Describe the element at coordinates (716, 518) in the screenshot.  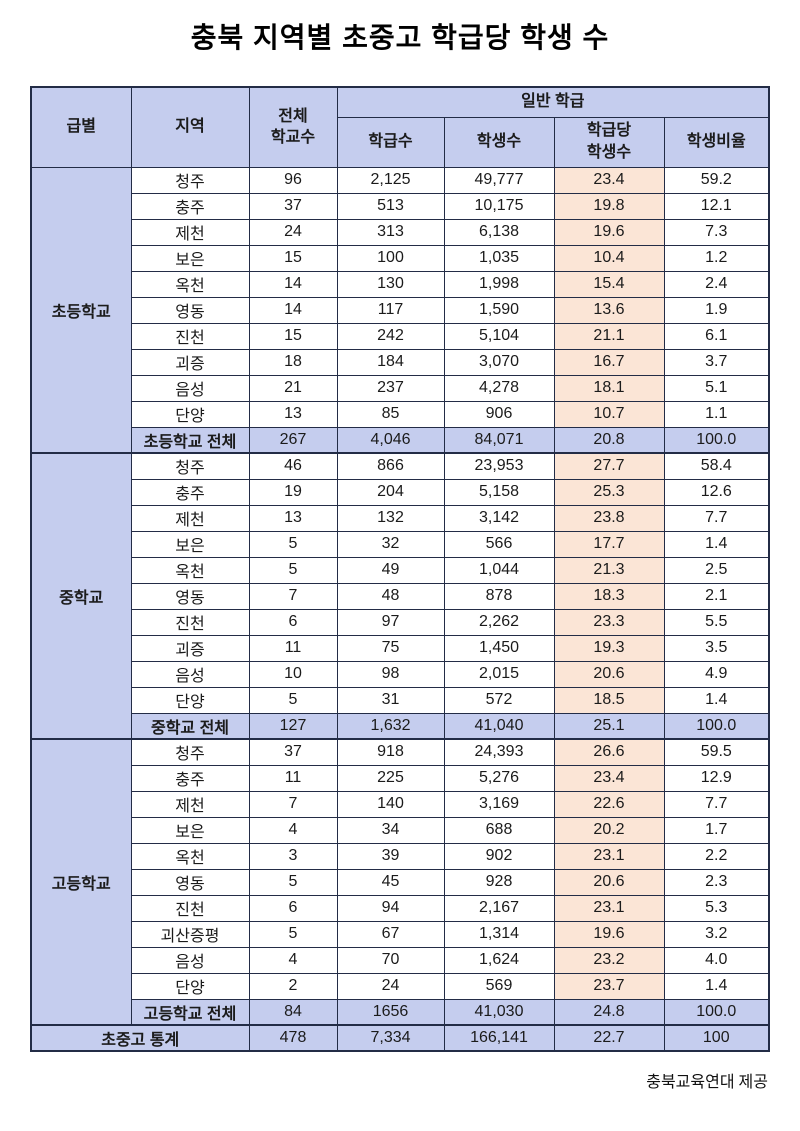
I see `value-cell: 7.7` at that location.